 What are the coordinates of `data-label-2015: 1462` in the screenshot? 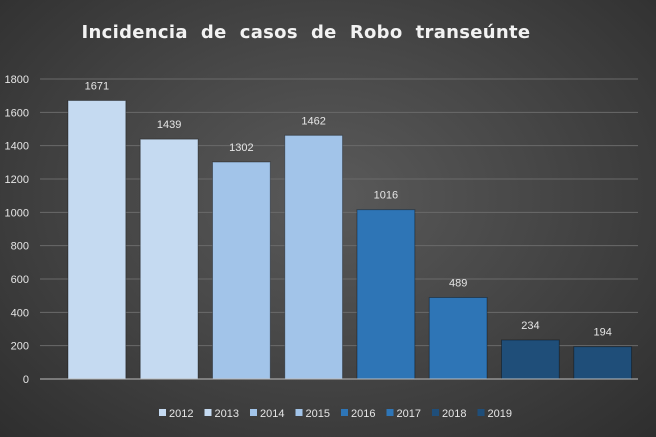 It's located at (313, 121).